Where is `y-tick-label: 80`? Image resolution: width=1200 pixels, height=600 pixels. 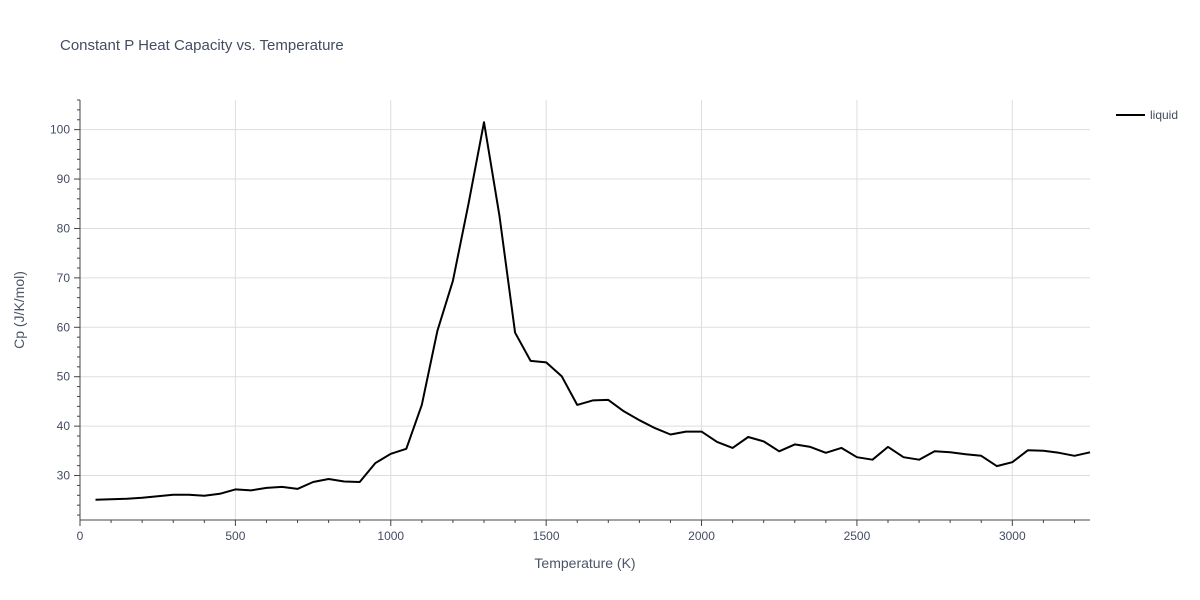 y-tick-label: 80 is located at coordinates (64, 228).